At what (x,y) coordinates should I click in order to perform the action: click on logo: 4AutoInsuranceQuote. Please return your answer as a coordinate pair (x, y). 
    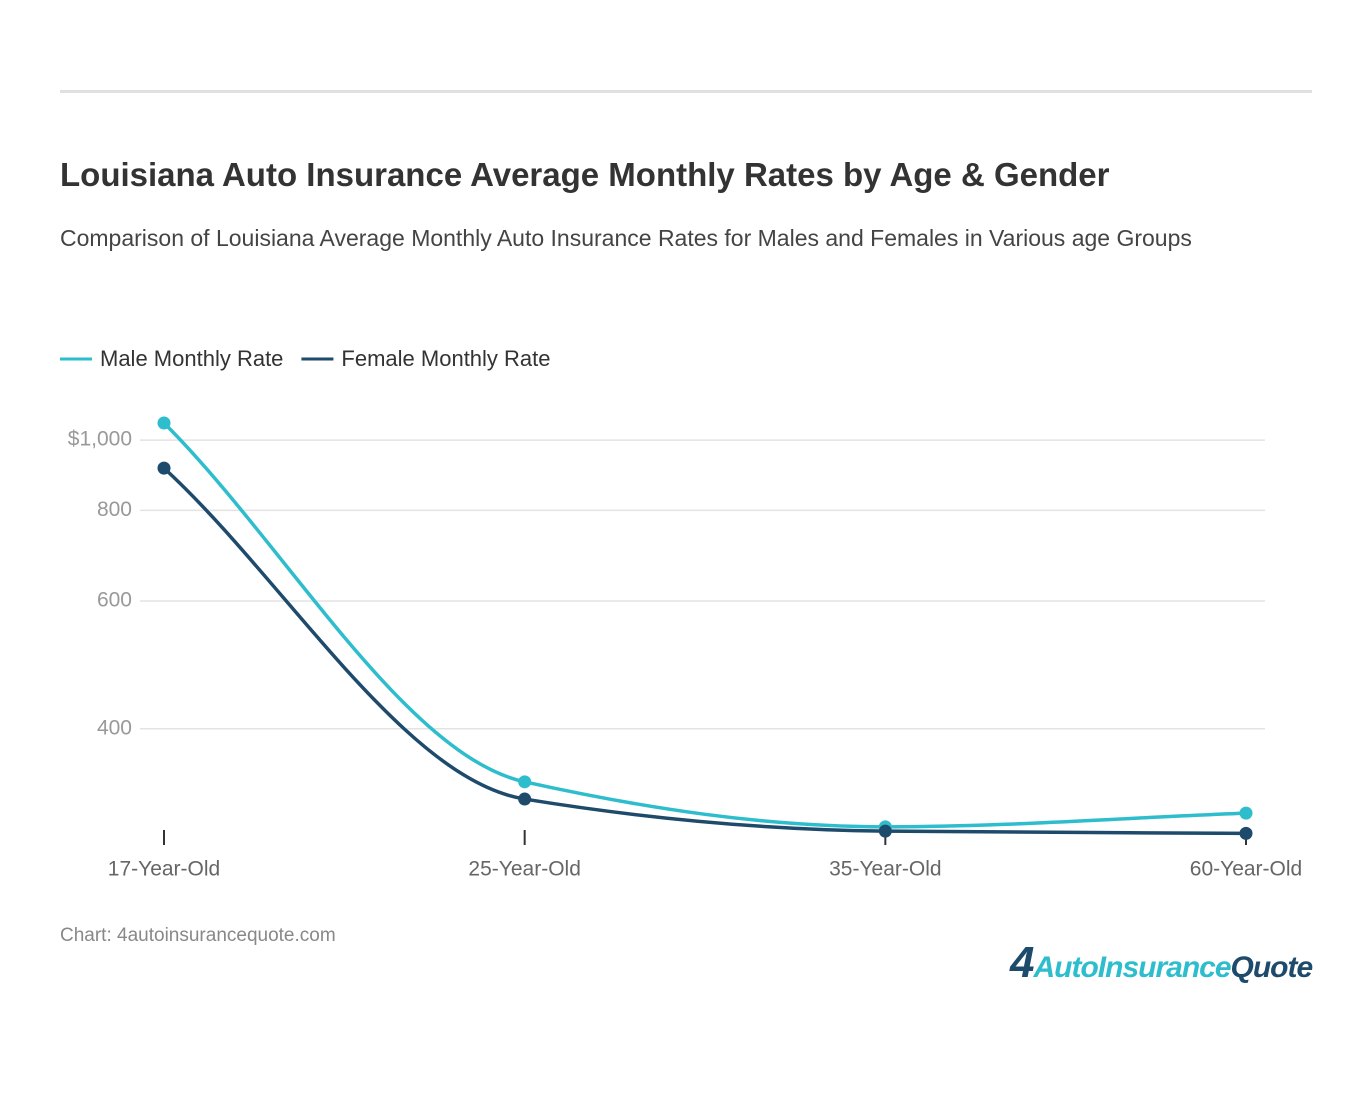
    Looking at the image, I should click on (1162, 963).